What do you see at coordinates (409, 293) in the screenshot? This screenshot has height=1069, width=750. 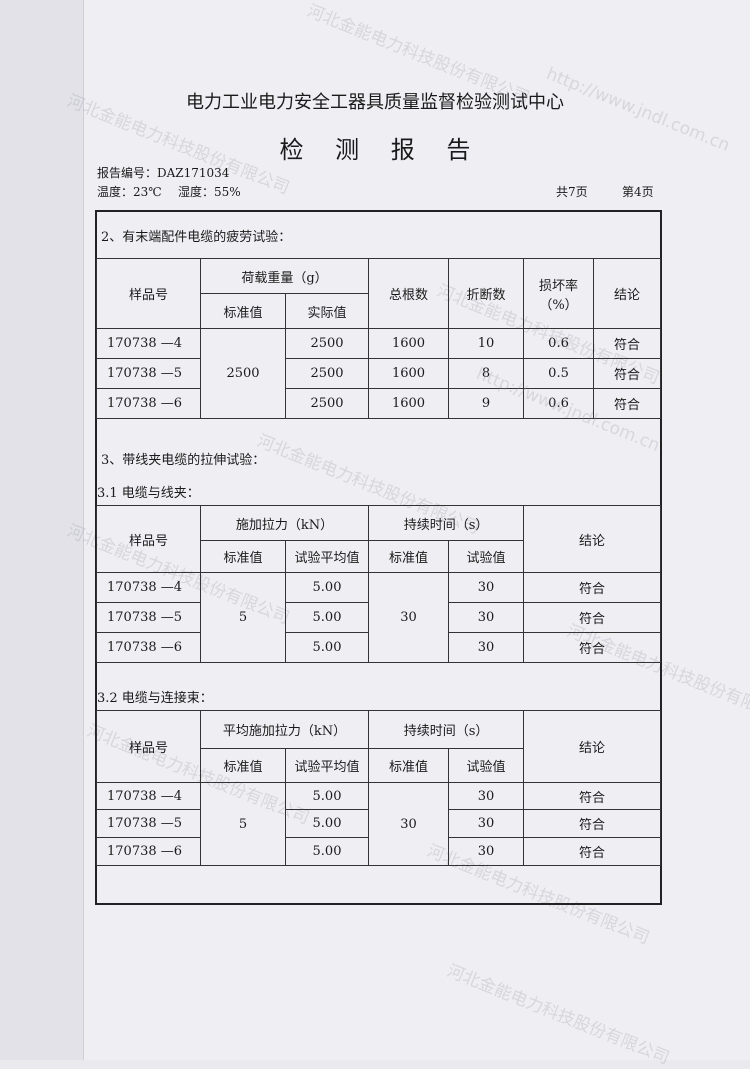 I see `header-total: 总根数` at bounding box center [409, 293].